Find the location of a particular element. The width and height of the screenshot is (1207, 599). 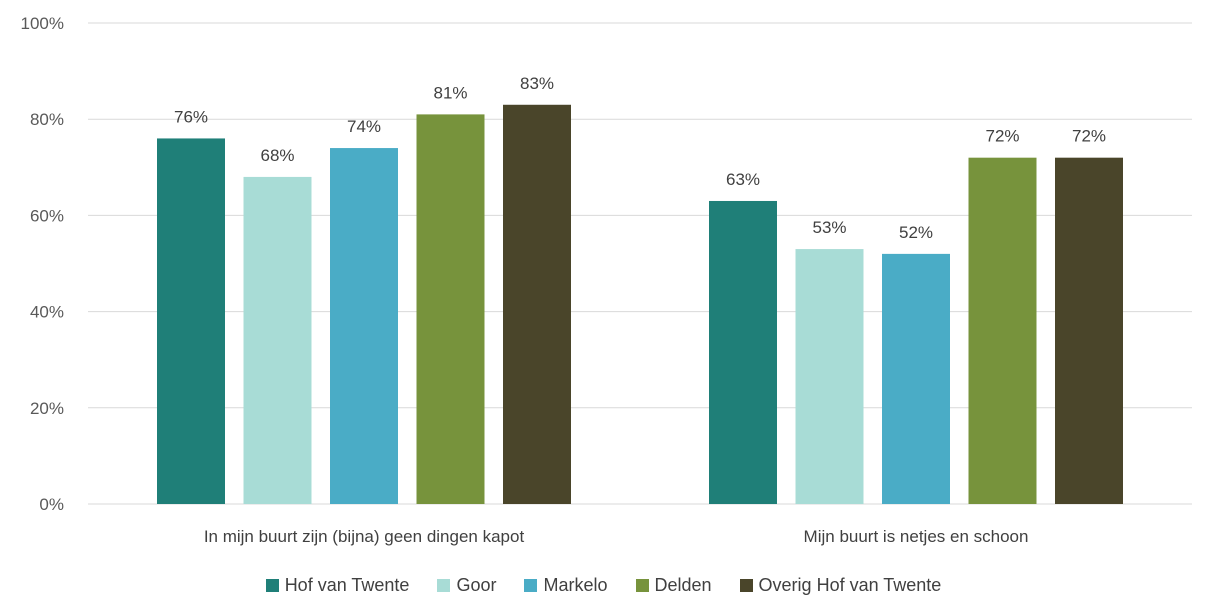

legend-label: Markelo is located at coordinates (575, 584).